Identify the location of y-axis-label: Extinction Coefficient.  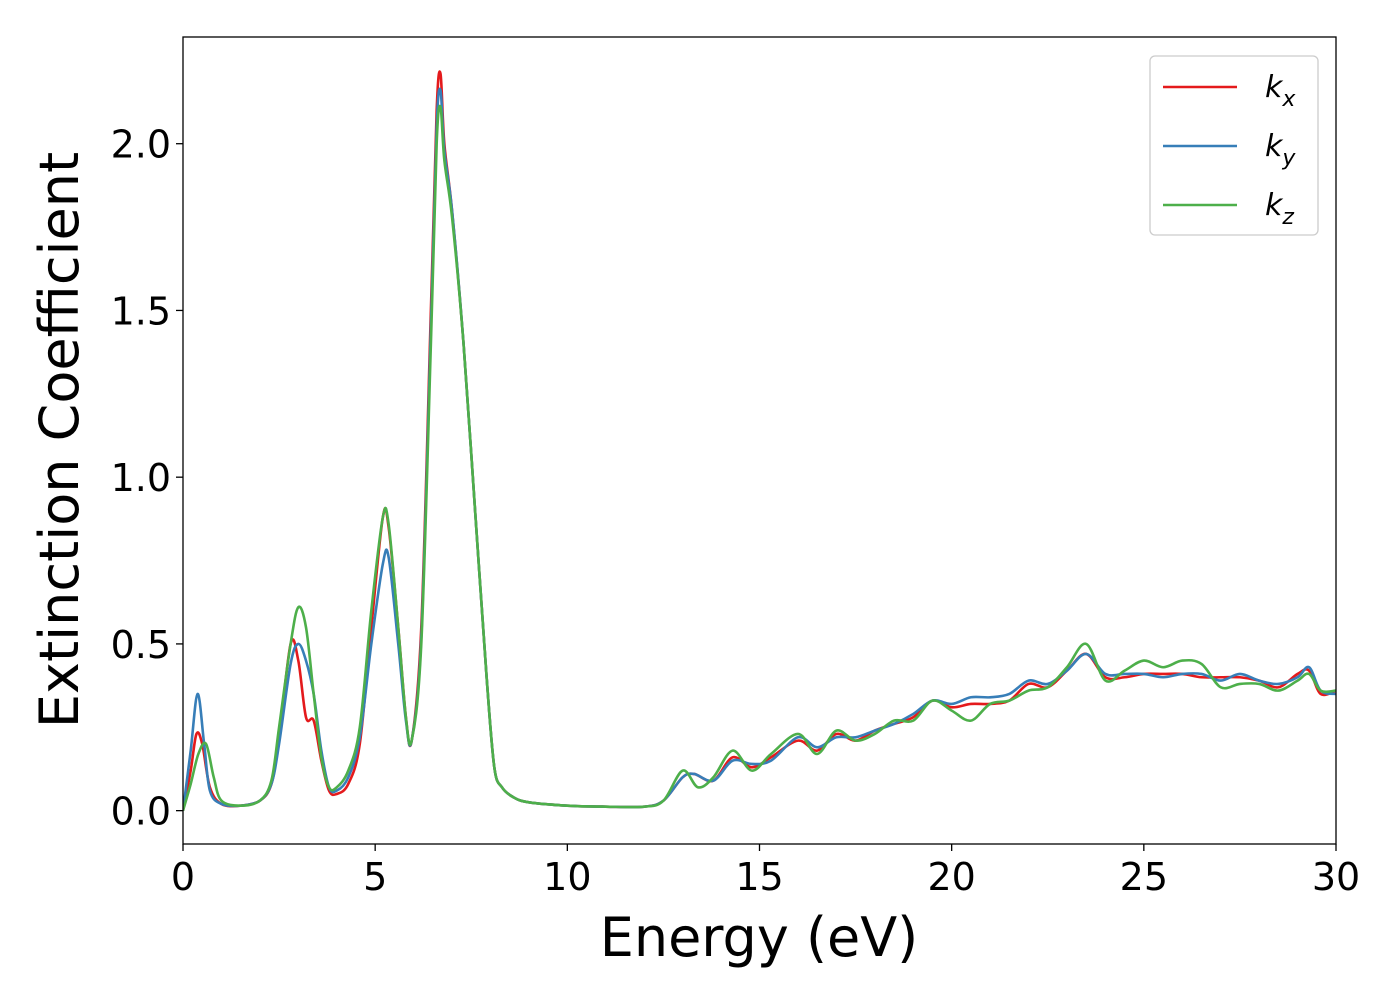
(59, 440).